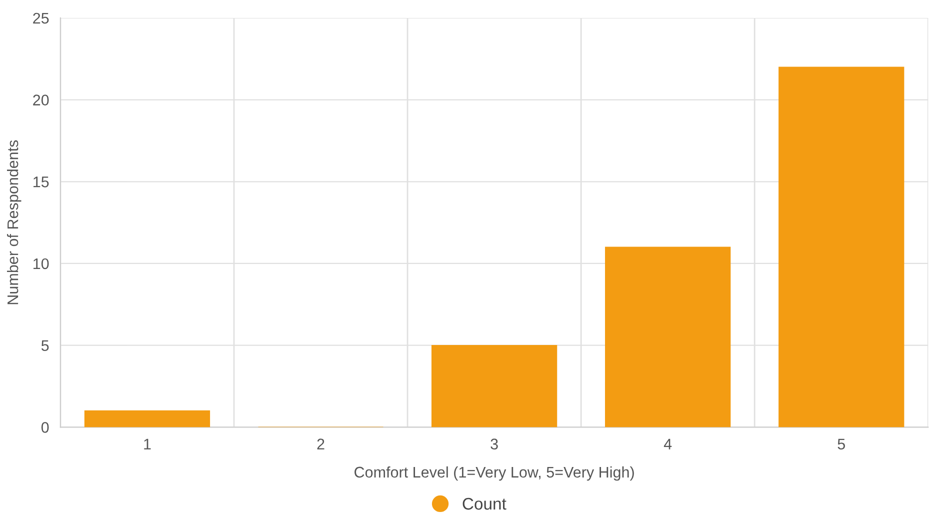 The width and height of the screenshot is (930, 528). Describe the element at coordinates (320, 444) in the screenshot. I see `x-tick-label: 2` at that location.